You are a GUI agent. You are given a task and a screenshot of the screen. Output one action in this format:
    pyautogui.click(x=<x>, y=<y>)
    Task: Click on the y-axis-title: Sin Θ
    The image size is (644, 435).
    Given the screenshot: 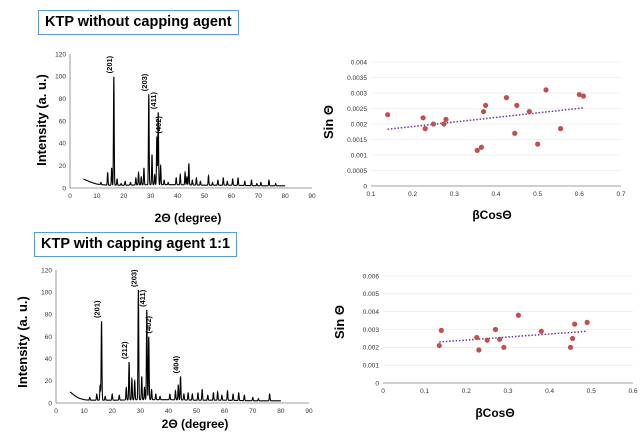 What is the action you would take?
    pyautogui.click(x=328, y=122)
    